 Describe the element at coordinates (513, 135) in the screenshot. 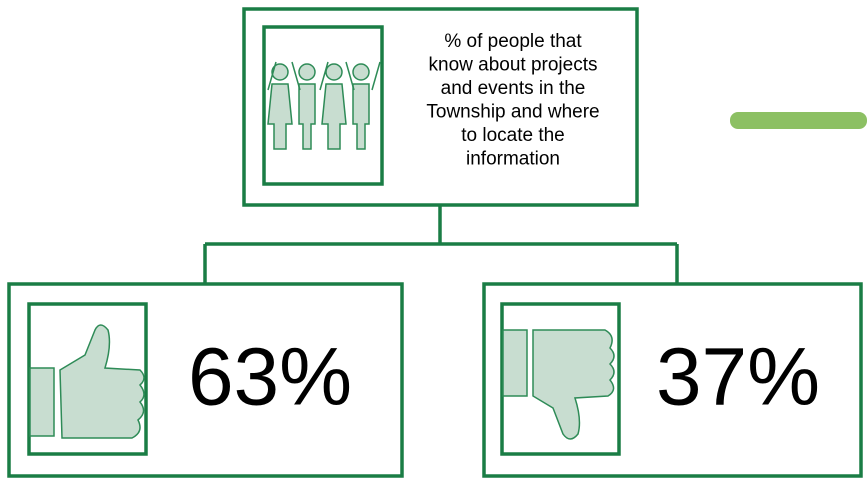

I see `root-label-line: to locate the` at that location.